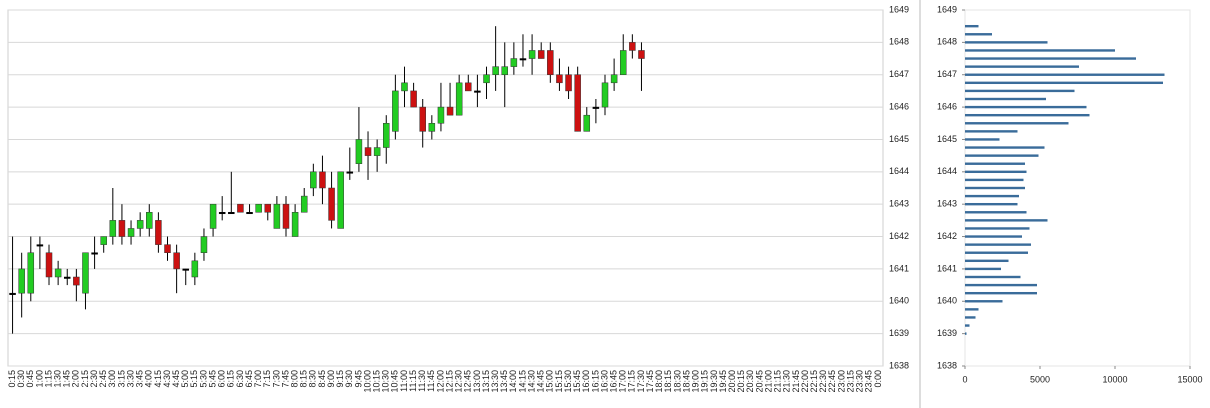 The image size is (1210, 408). I want to click on x-tick-label: 14:15, so click(522, 381).